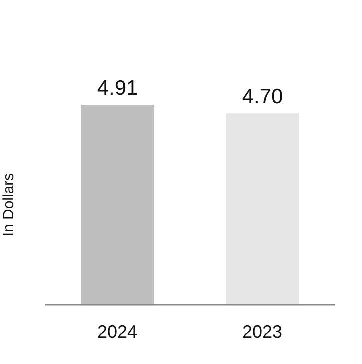 This screenshot has height=364, width=362. What do you see at coordinates (117, 88) in the screenshot?
I see `data-label: 4.91` at bounding box center [117, 88].